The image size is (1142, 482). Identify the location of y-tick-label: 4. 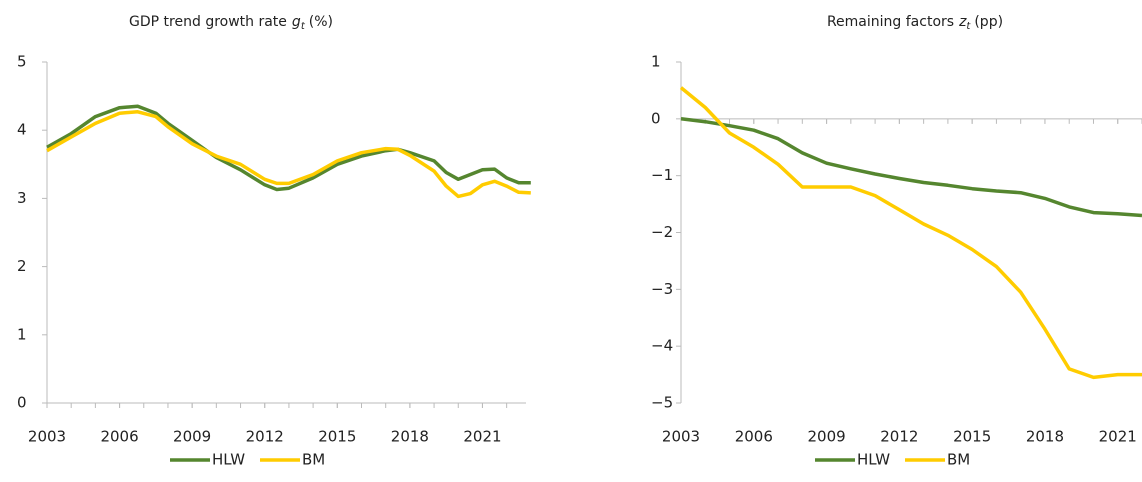
(22, 130).